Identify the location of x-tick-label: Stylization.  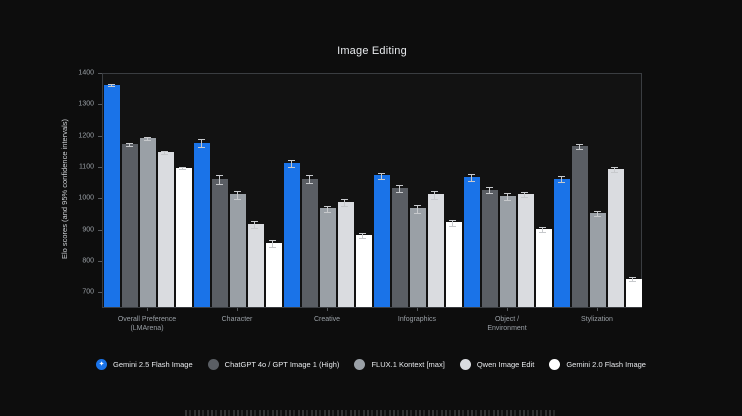
(597, 319).